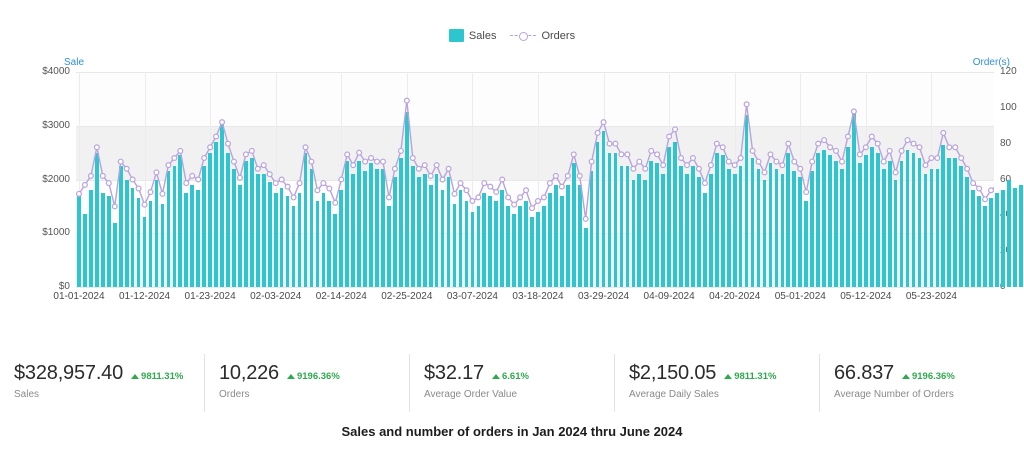 This screenshot has width=1024, height=458. I want to click on kpi-card: $2,150.05 9811.31% Average Daily Sales, so click(716, 383).